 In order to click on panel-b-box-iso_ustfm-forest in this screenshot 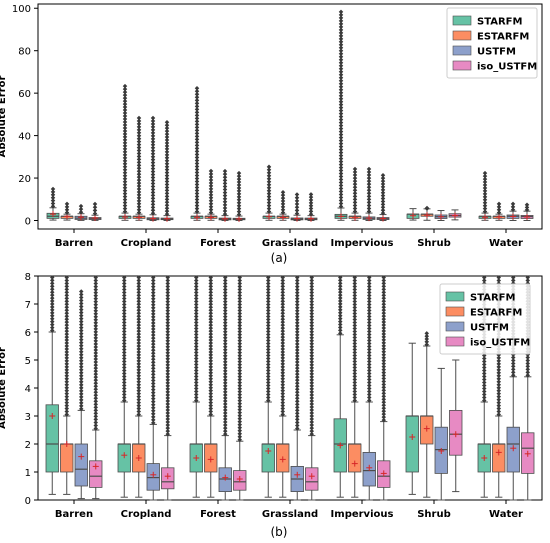, I will do `click(240, 470)`.